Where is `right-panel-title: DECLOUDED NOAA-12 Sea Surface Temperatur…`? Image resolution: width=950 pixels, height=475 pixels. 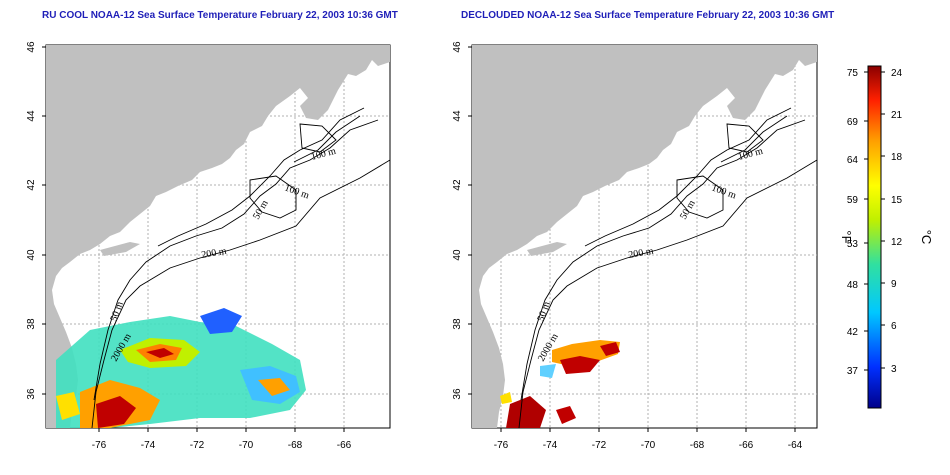 right-panel-title: DECLOUDED NOAA-12 Sea Surface Temperatur… is located at coordinates (648, 15).